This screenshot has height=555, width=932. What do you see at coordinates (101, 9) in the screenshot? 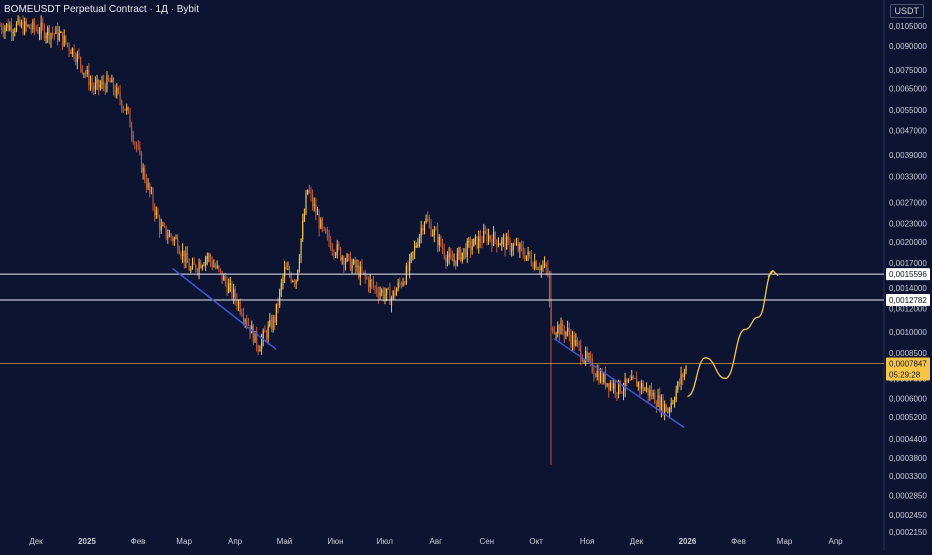
I see `chart-title: BOMEUSDT Perpetual Contract · 1Д · Bybit` at bounding box center [101, 9].